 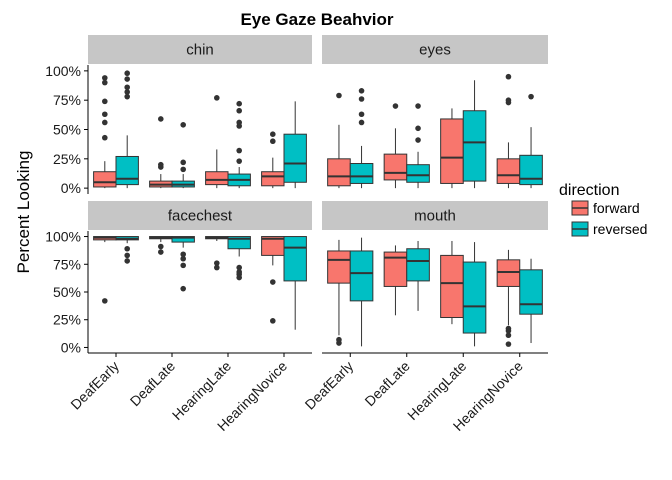 I want to click on legend: direction forward reversed, so click(x=603, y=209).